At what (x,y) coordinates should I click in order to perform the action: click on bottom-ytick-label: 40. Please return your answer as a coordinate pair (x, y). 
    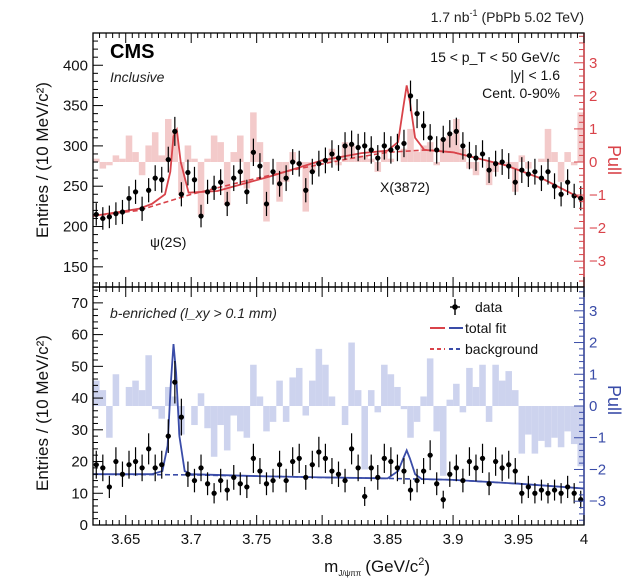
    Looking at the image, I should click on (79, 398).